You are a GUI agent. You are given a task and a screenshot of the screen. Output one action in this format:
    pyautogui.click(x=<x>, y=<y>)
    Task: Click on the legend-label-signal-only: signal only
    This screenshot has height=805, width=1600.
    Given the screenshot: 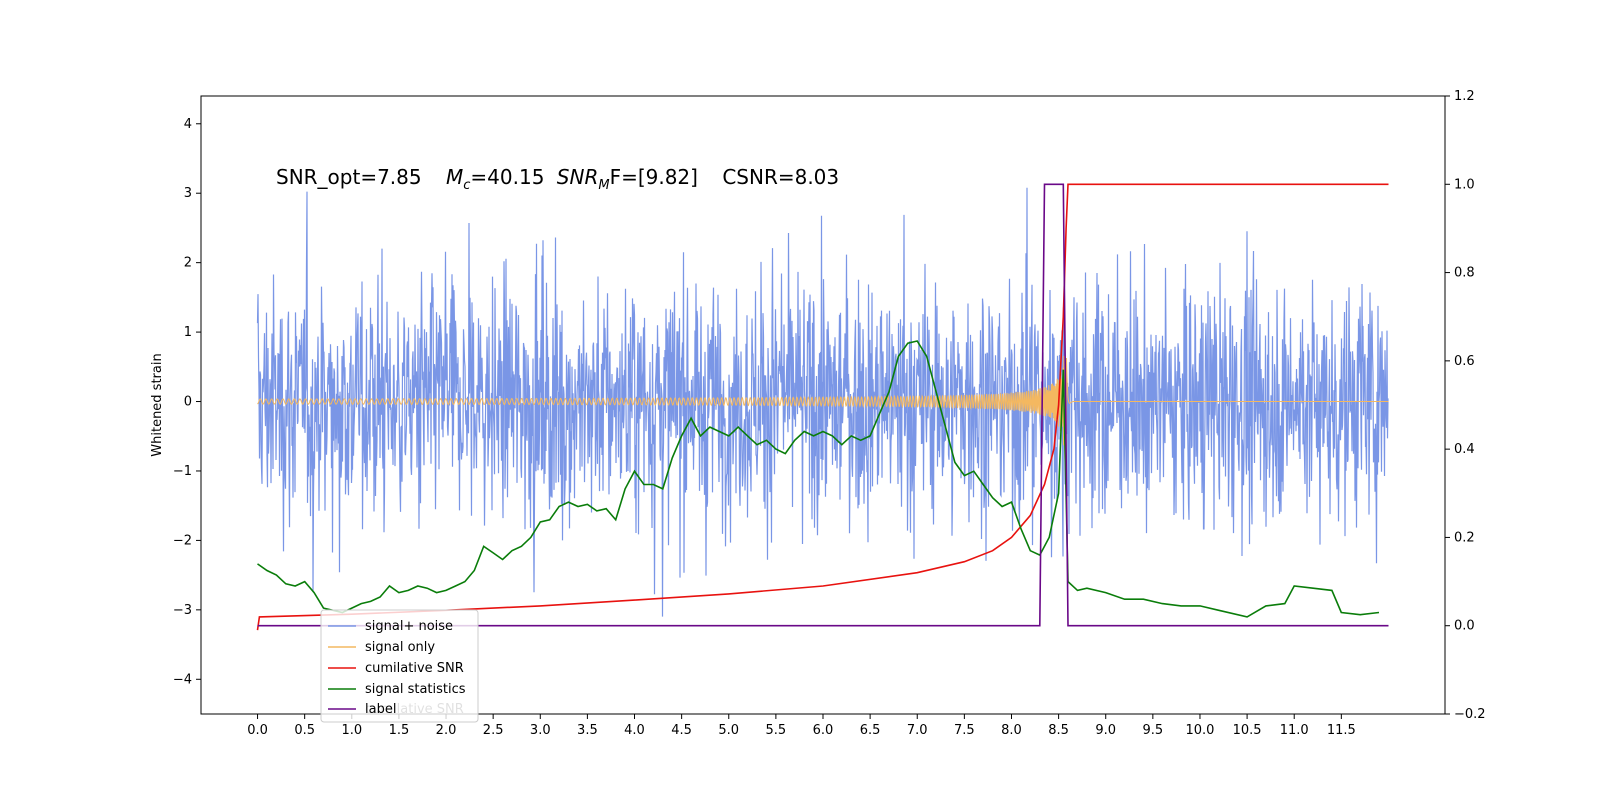 What is the action you would take?
    pyautogui.click(x=400, y=647)
    